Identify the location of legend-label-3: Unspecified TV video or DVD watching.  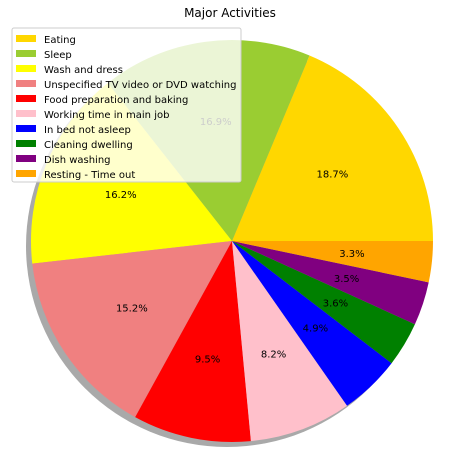
(140, 85).